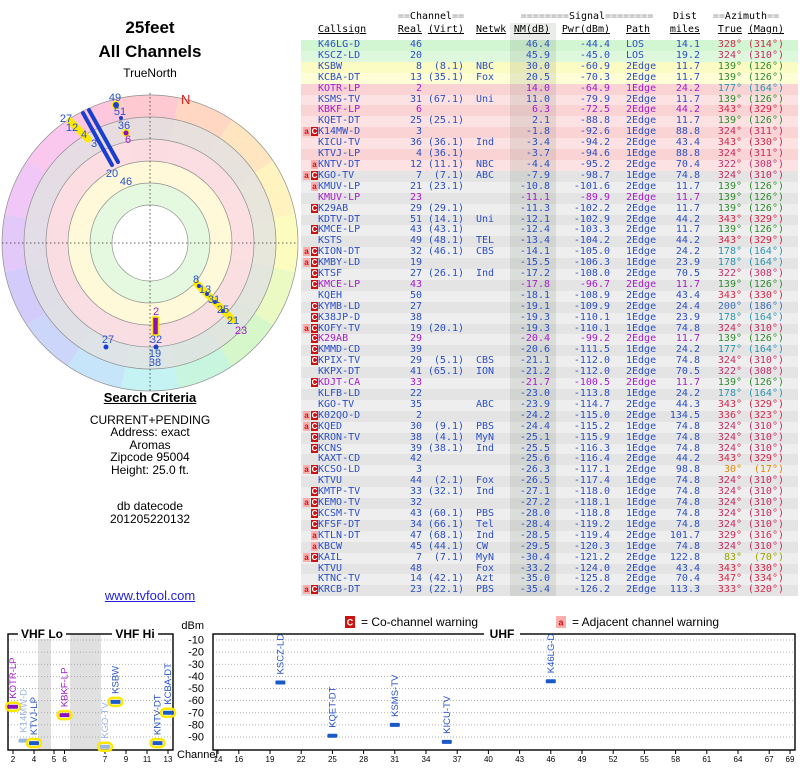 The image size is (800, 768). I want to click on azimuth-true: 200°, so click(729, 306).